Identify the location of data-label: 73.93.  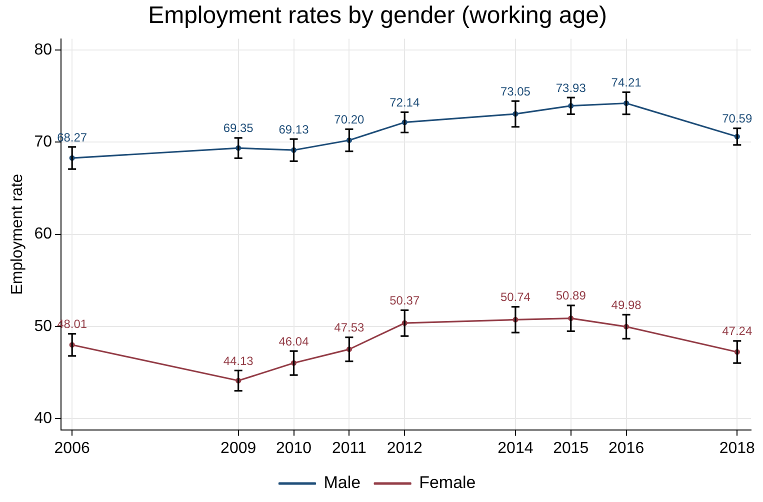
(571, 87).